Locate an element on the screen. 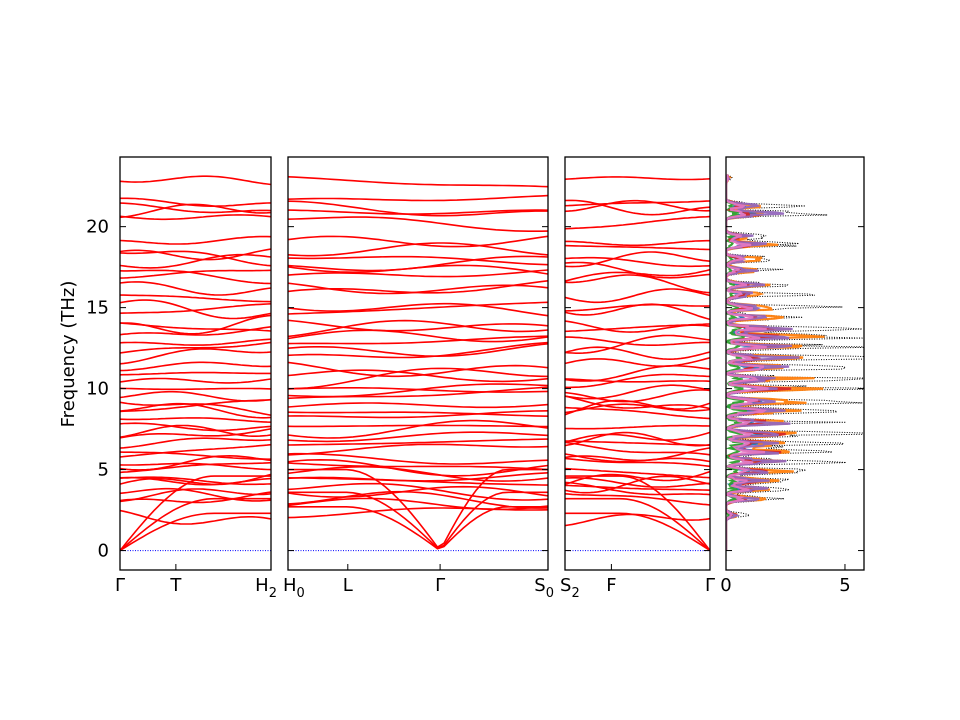 Image resolution: width=960 pixels, height=720 pixels. dos-projected-line is located at coordinates (763, 362).